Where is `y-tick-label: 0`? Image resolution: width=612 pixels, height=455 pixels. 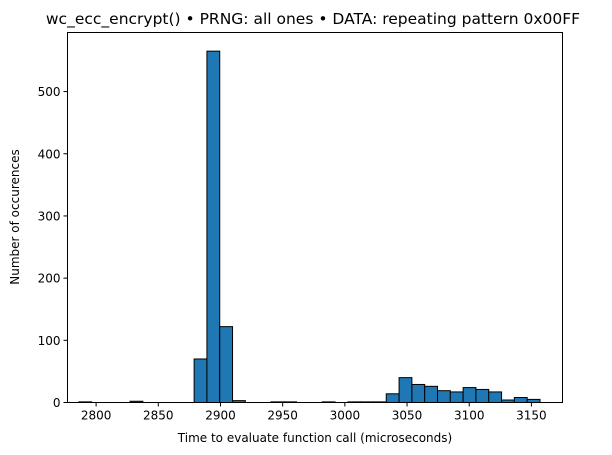
y-tick-label: 0 is located at coordinates (57, 403).